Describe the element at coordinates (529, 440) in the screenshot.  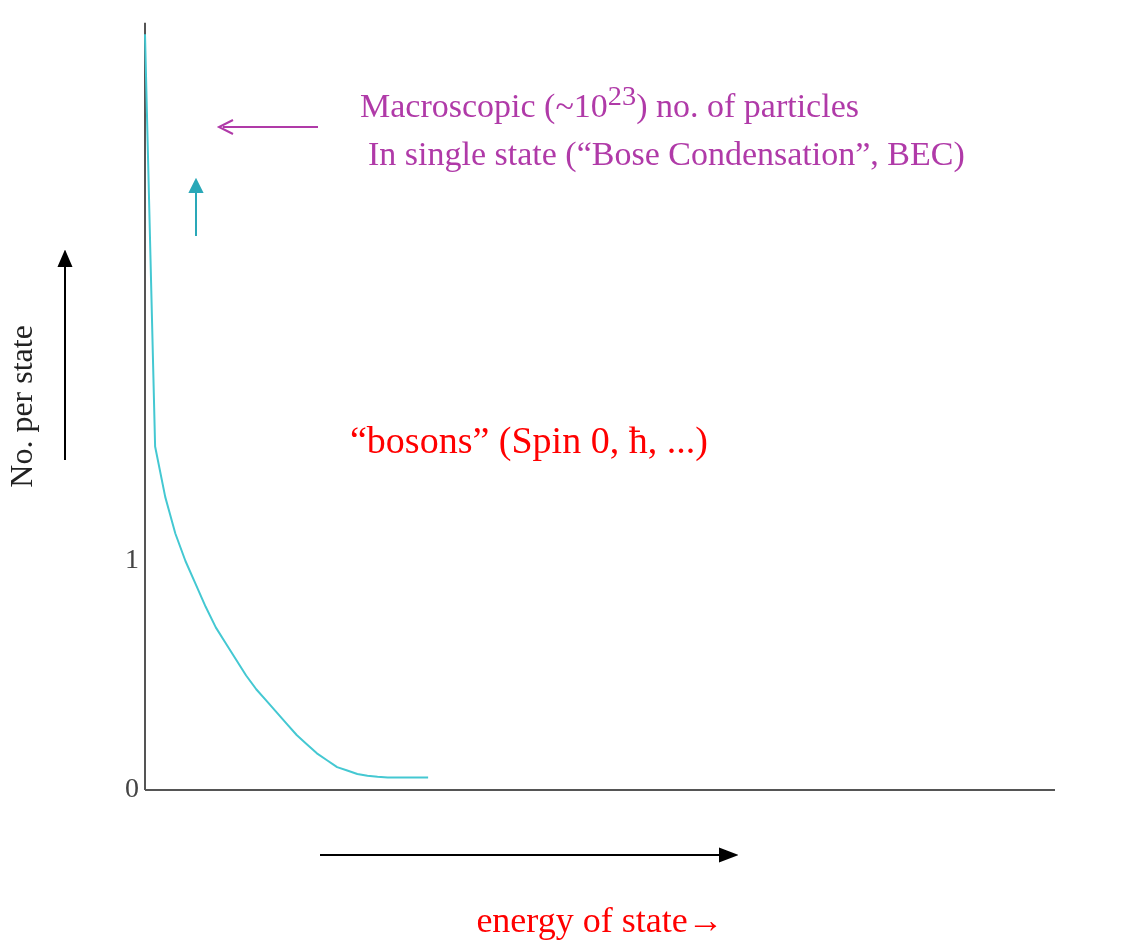
I see `annotation: “bosons” (Spin 0, ħ, ...)` at that location.